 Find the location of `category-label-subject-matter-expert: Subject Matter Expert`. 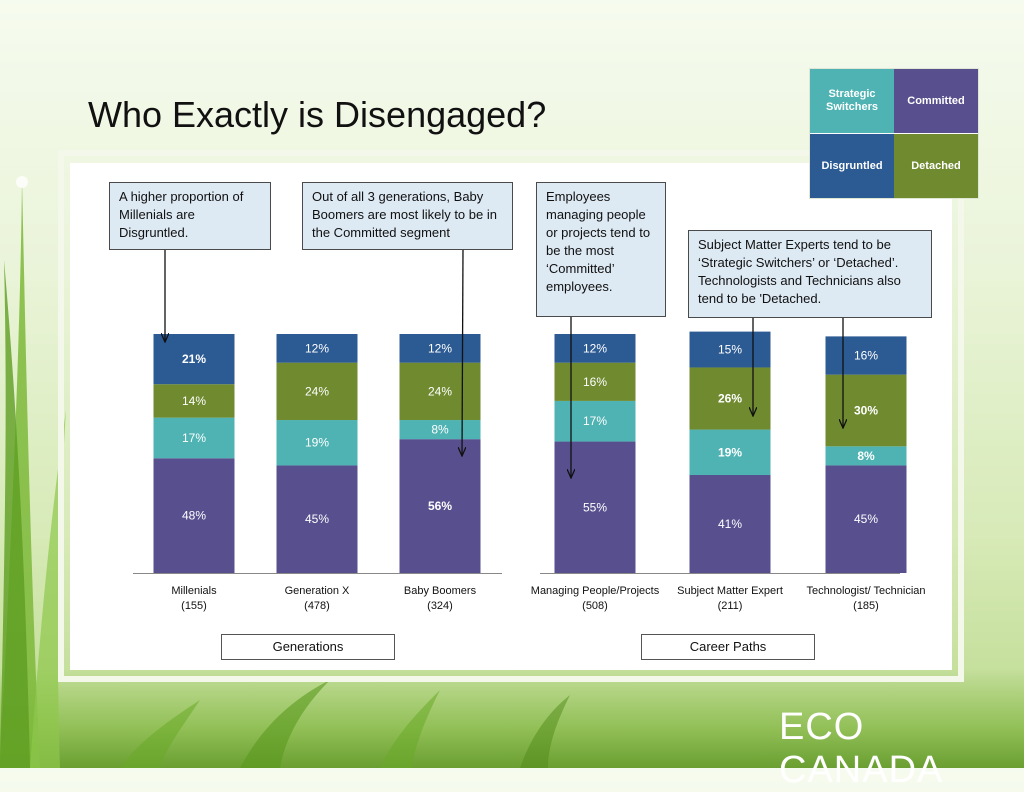

category-label-subject-matter-expert: Subject Matter Expert is located at coordinates (730, 591).